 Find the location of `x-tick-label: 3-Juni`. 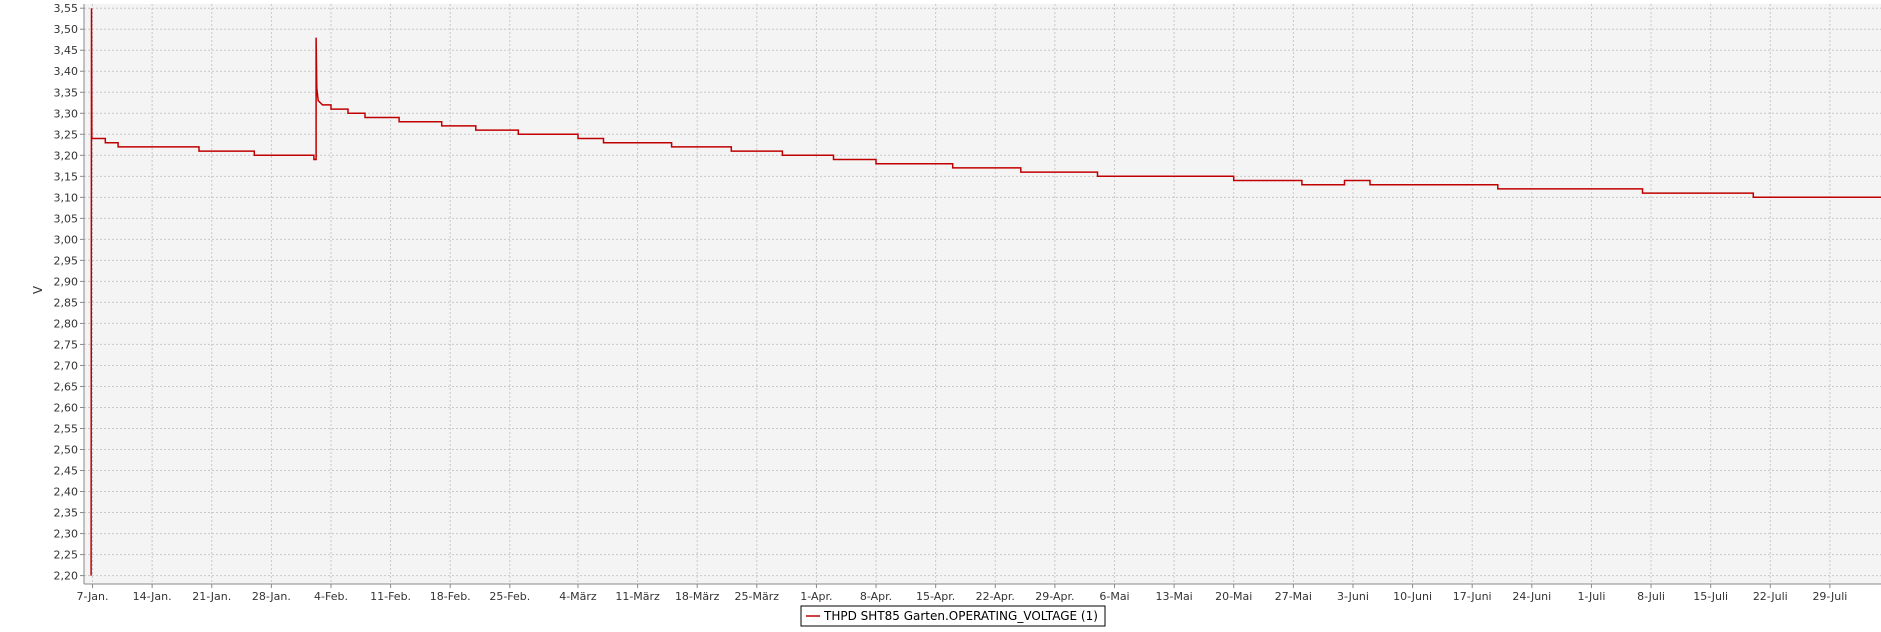

x-tick-label: 3-Juni is located at coordinates (1353, 596).